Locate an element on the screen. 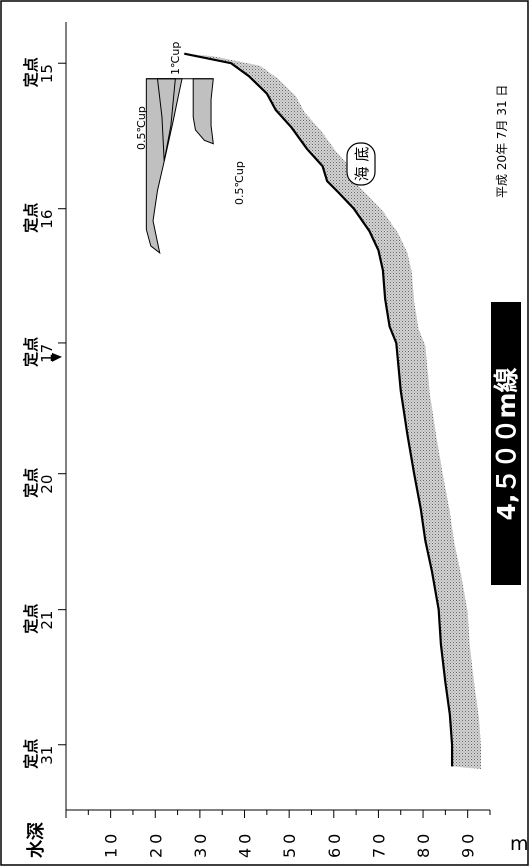 The height and width of the screenshot is (866, 529). station-id: 20 is located at coordinates (47, 484).